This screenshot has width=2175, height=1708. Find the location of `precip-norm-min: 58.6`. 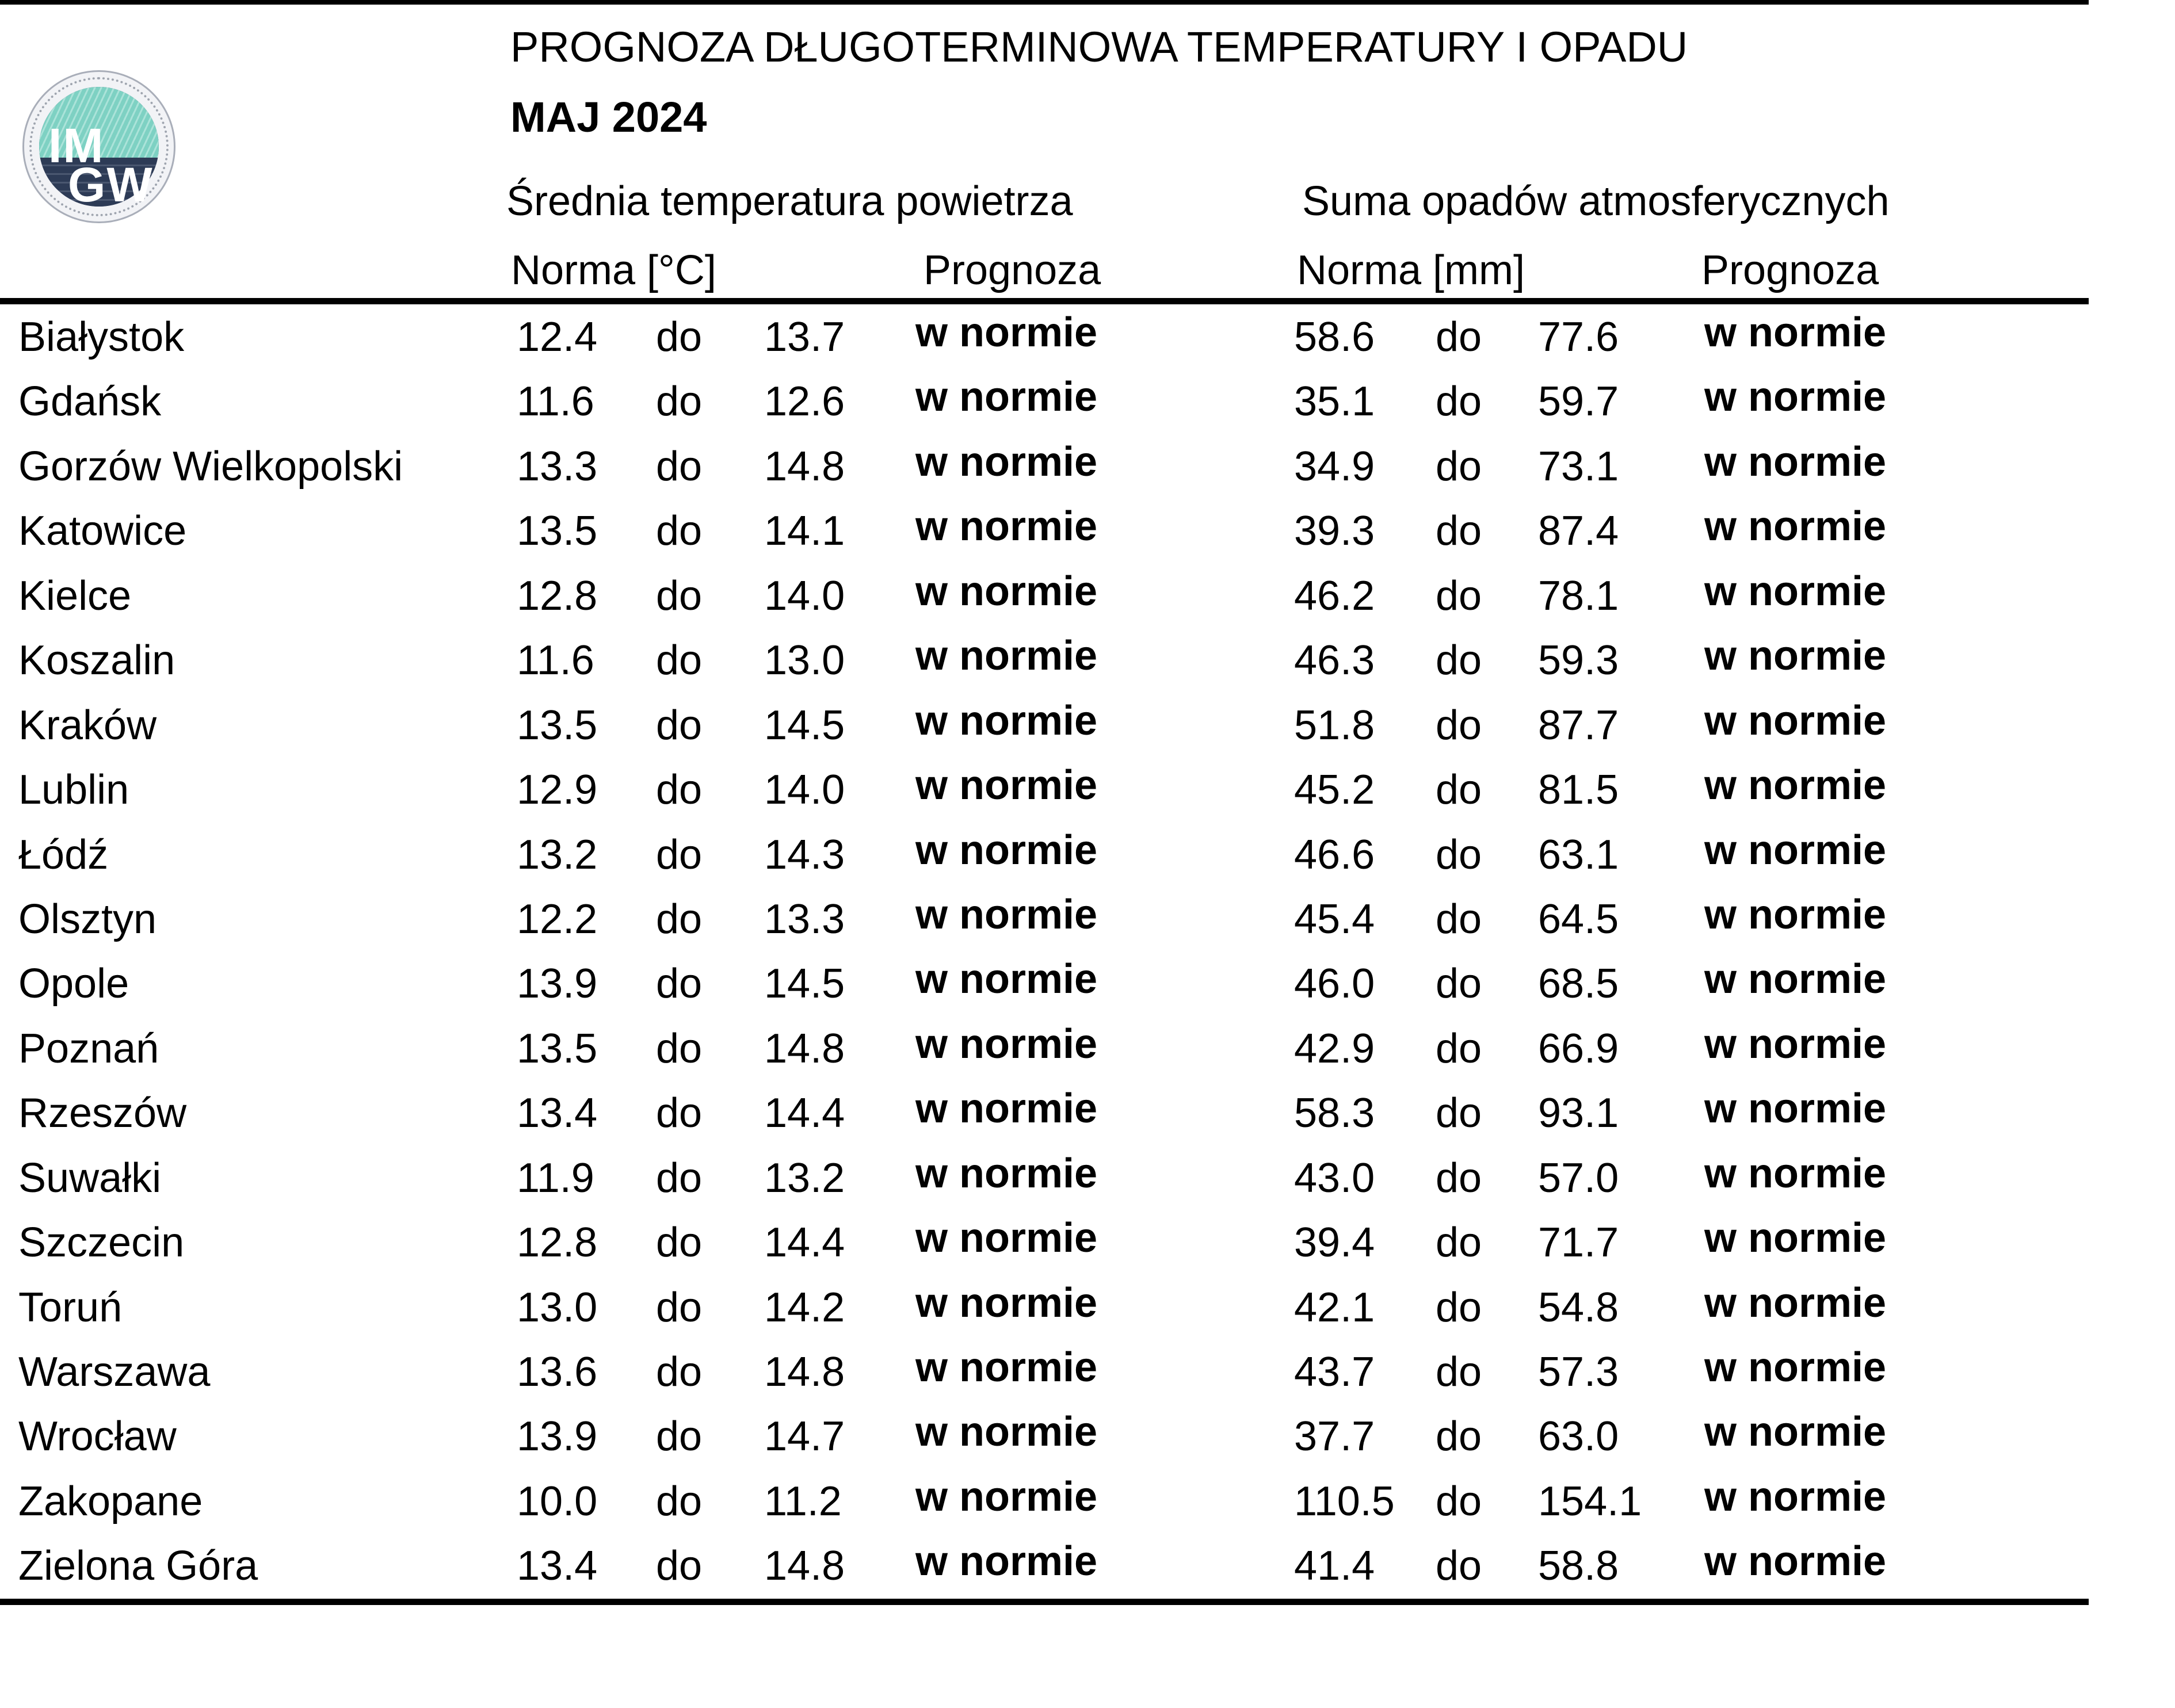

precip-norm-min: 58.6 is located at coordinates (1334, 337).